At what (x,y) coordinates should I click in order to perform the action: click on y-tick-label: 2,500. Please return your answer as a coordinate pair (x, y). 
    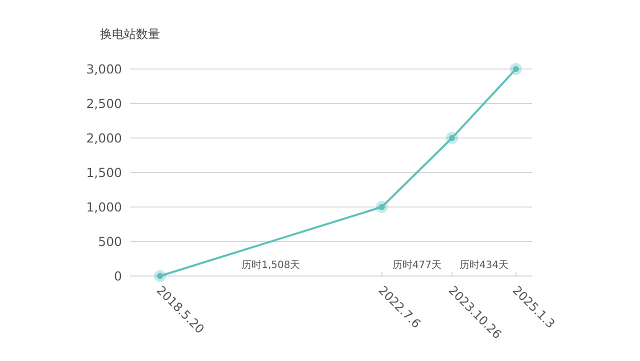
    Looking at the image, I should click on (104, 103).